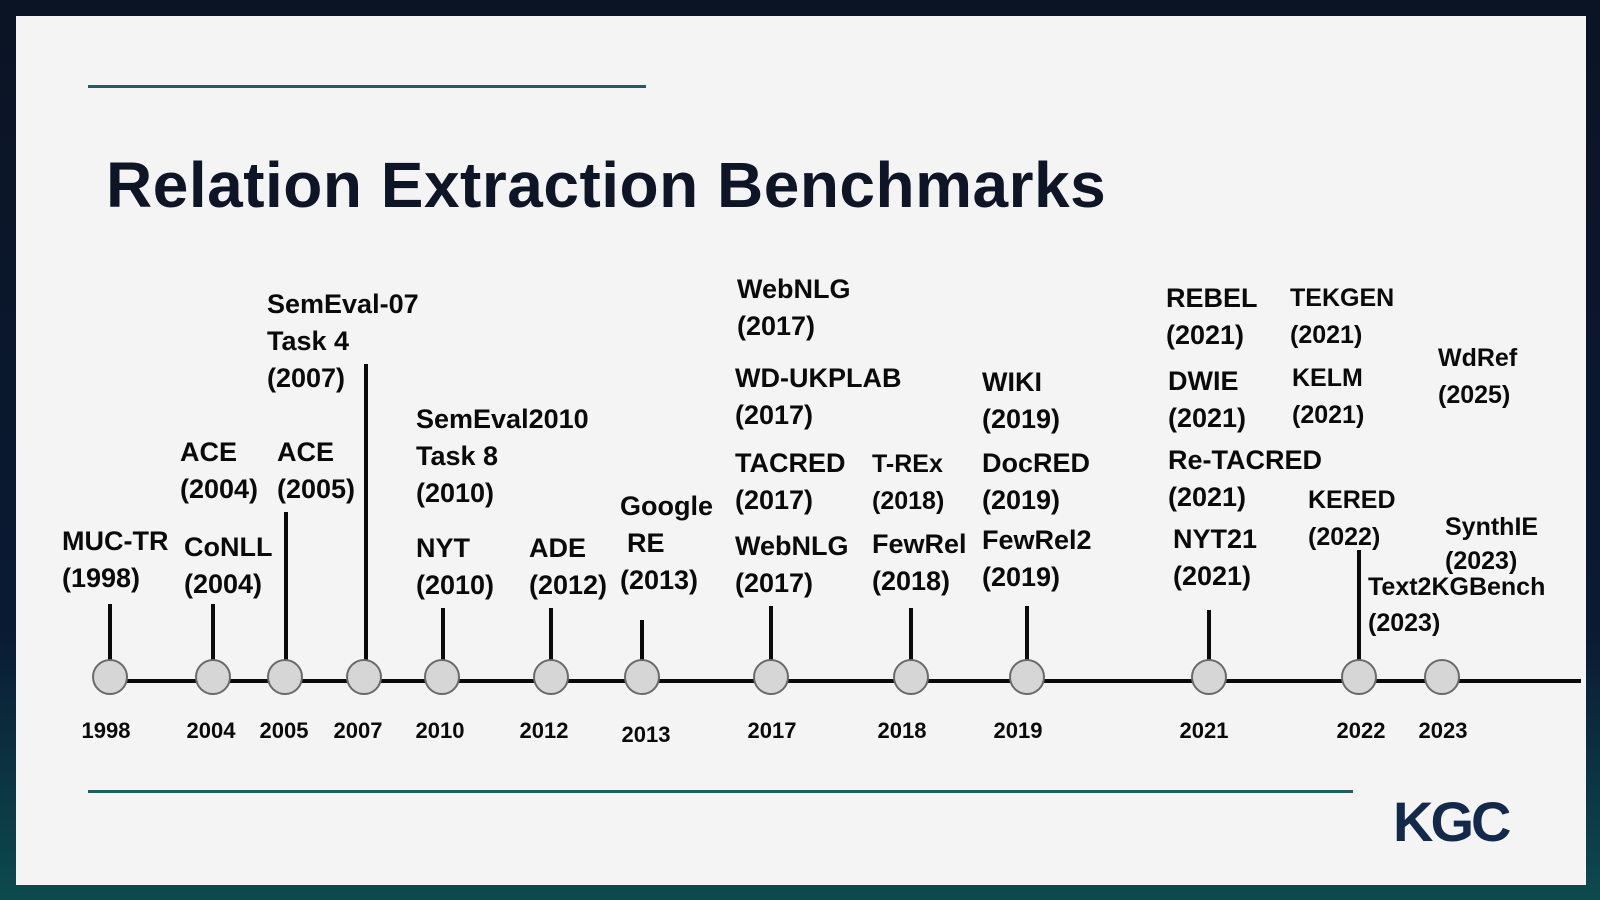  What do you see at coordinates (1352, 518) in the screenshot?
I see `benchmark-label: KERED (2022)` at bounding box center [1352, 518].